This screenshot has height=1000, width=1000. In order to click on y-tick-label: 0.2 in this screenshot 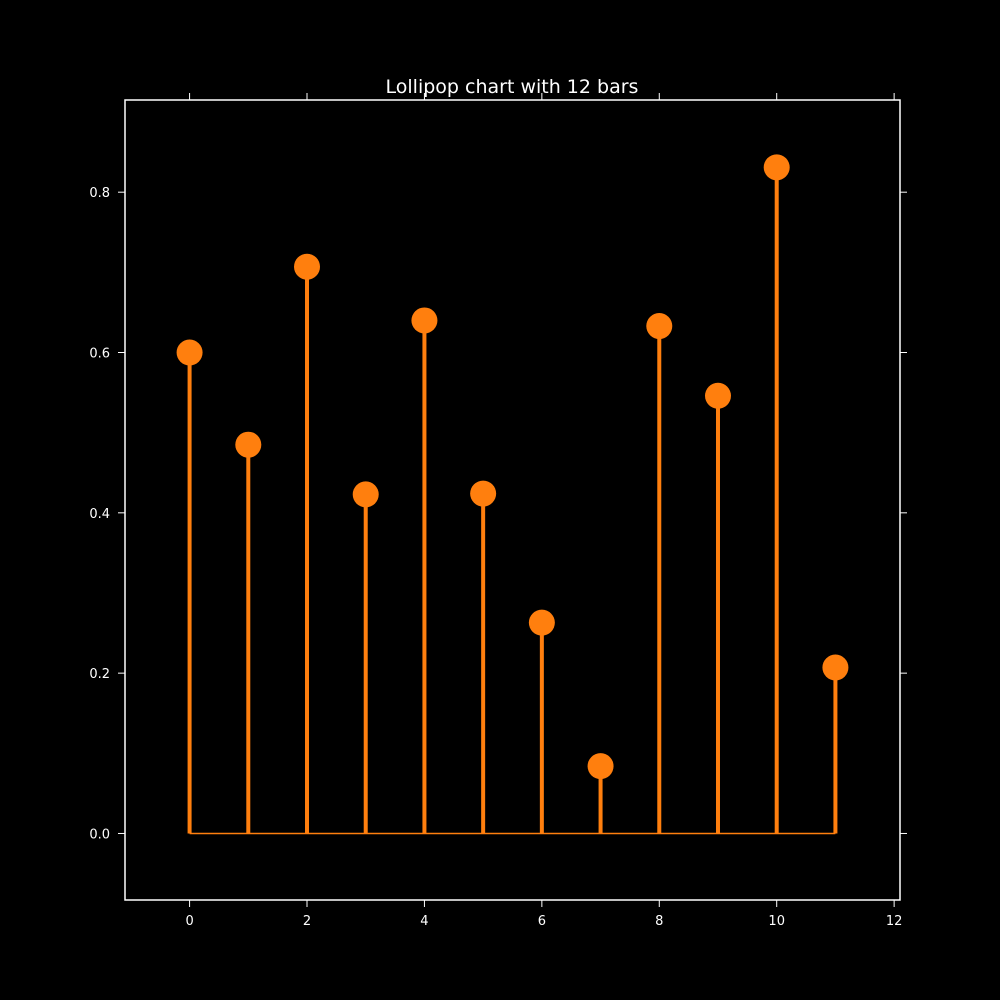, I will do `click(99, 674)`.